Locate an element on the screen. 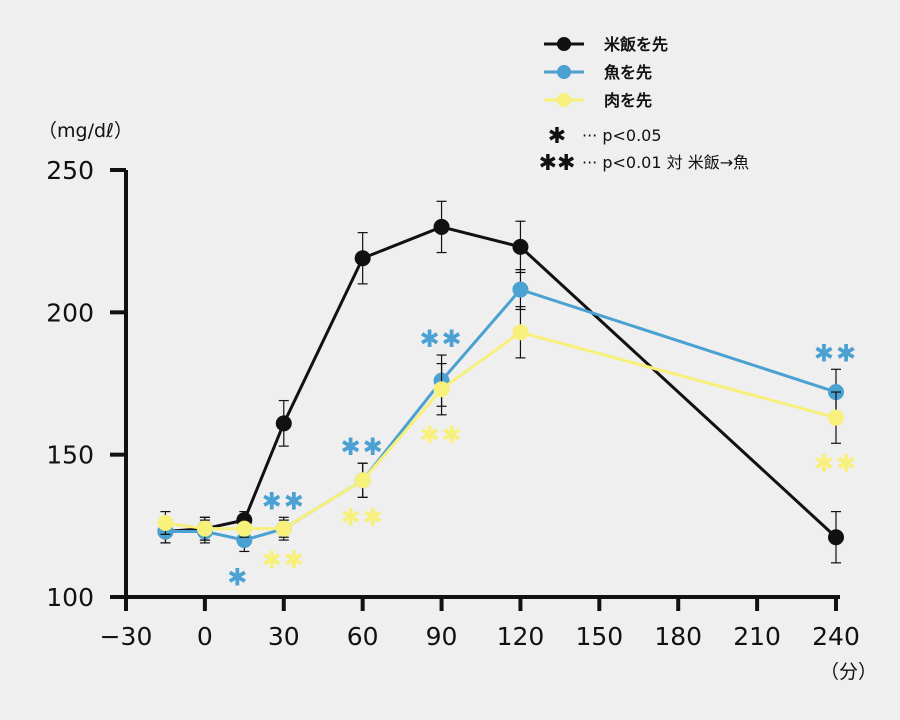 The width and height of the screenshot is (900, 720). x-tick-label: 30 is located at coordinates (284, 636).